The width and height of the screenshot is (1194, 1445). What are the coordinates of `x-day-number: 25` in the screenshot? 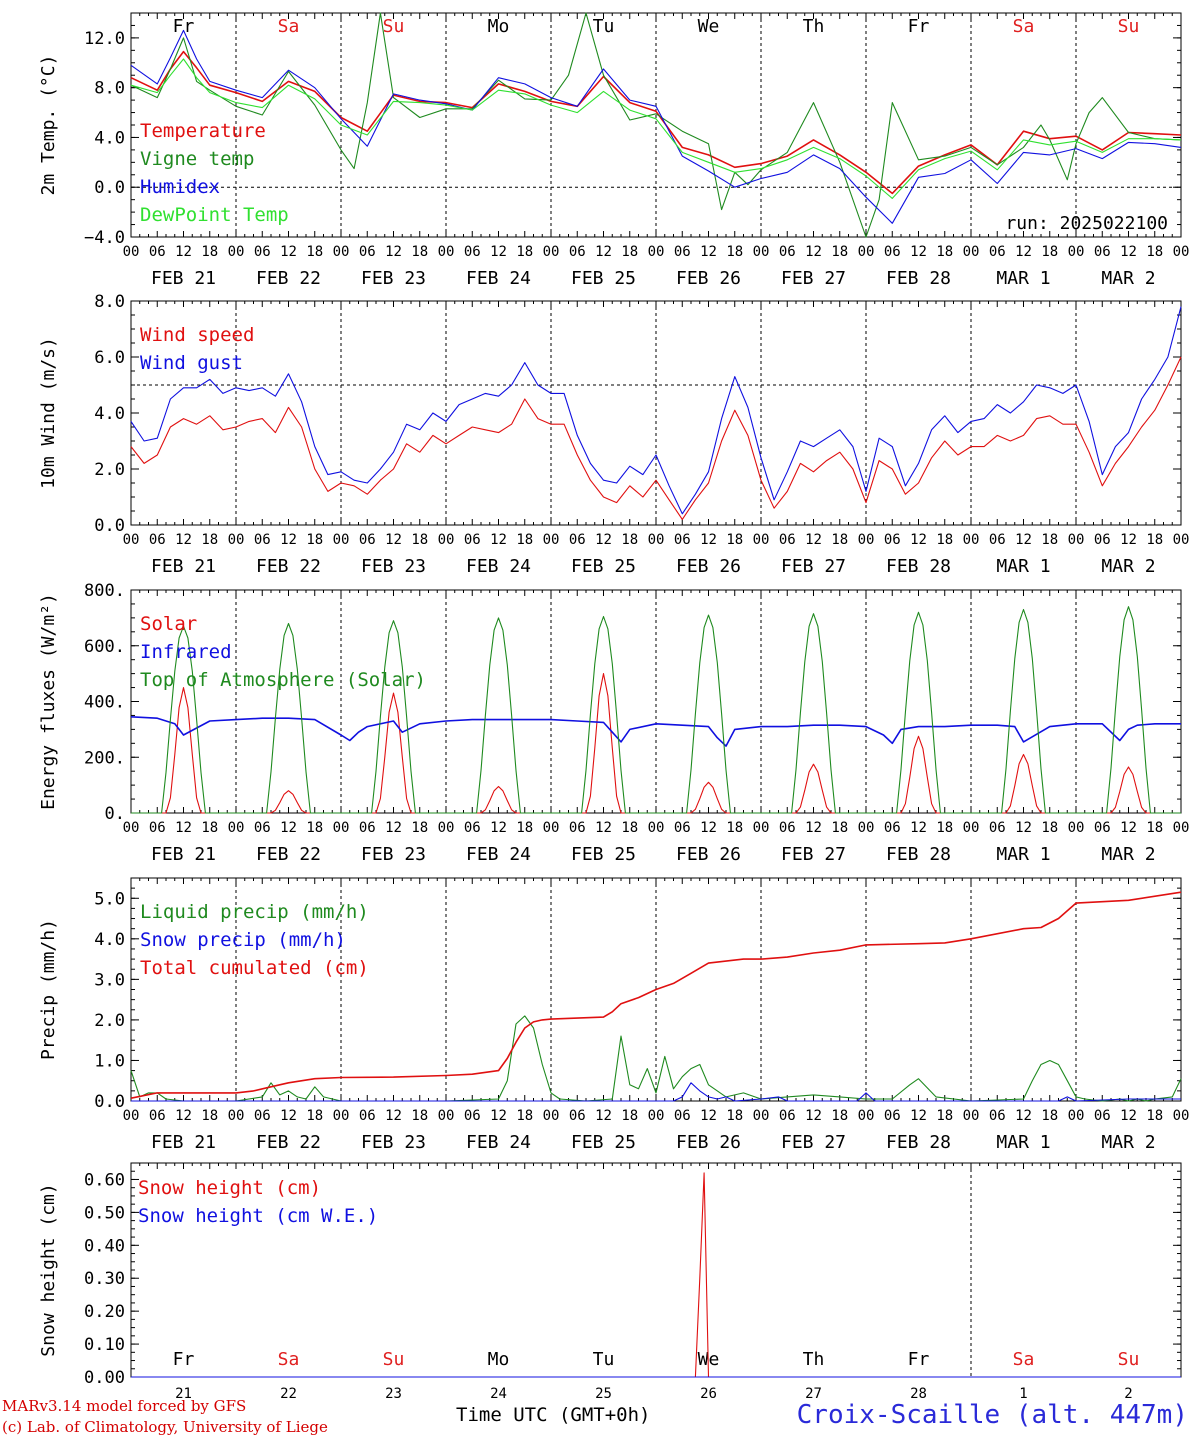 It's located at (603, 1394).